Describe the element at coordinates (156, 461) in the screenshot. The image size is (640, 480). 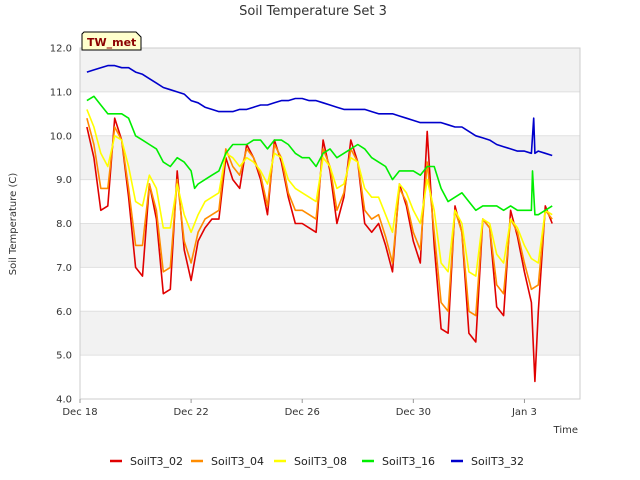
I see `legend-label-soilt3_02: SoilT3_02` at that location.